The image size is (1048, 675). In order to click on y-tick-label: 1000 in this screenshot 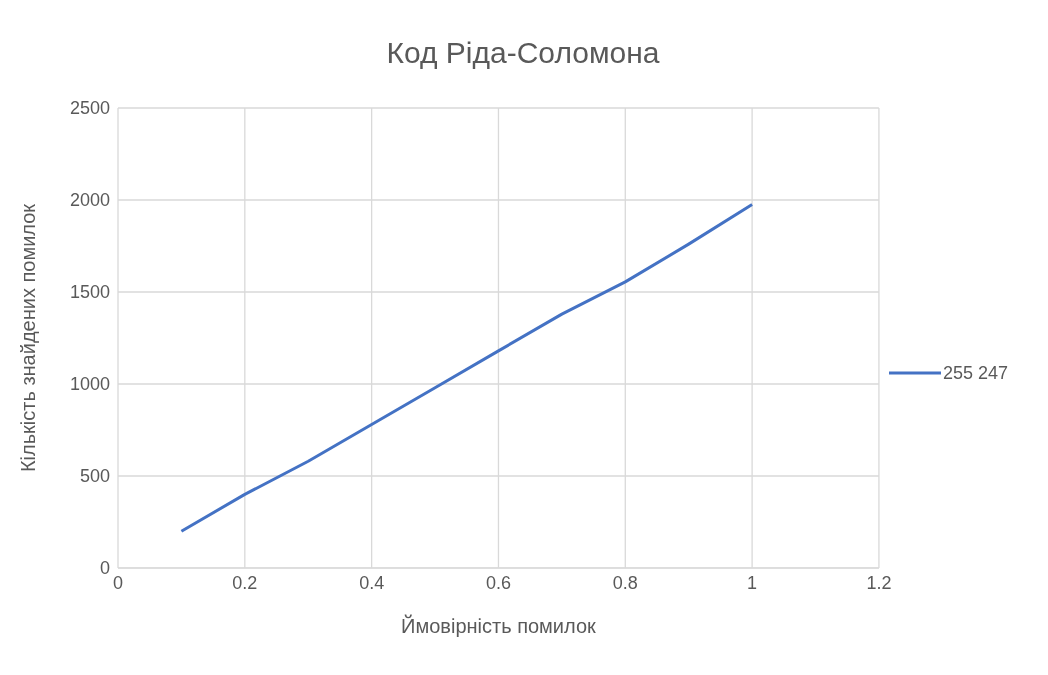, I will do `click(89, 384)`.